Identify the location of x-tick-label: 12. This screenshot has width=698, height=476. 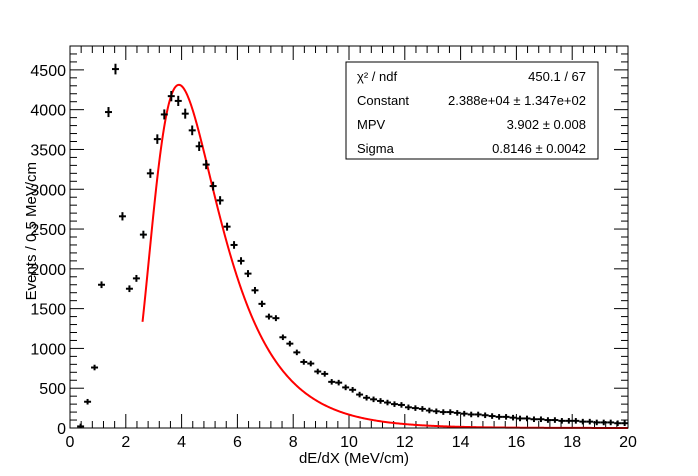
(405, 442).